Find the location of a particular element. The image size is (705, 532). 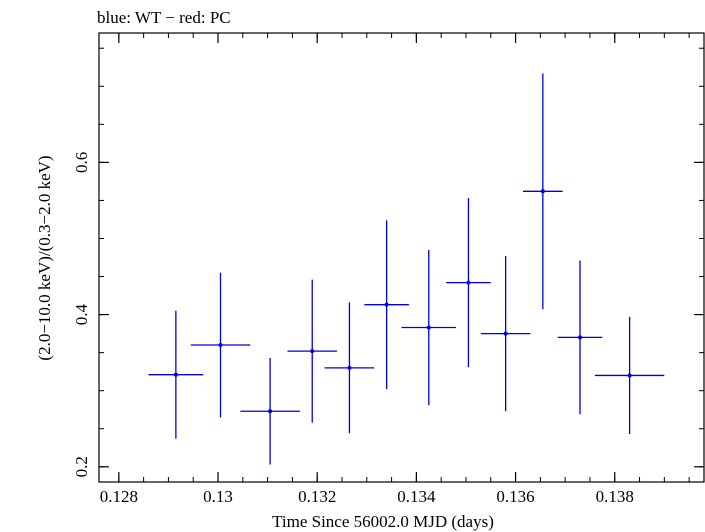

x-tick-label: 0.132 is located at coordinates (317, 496).